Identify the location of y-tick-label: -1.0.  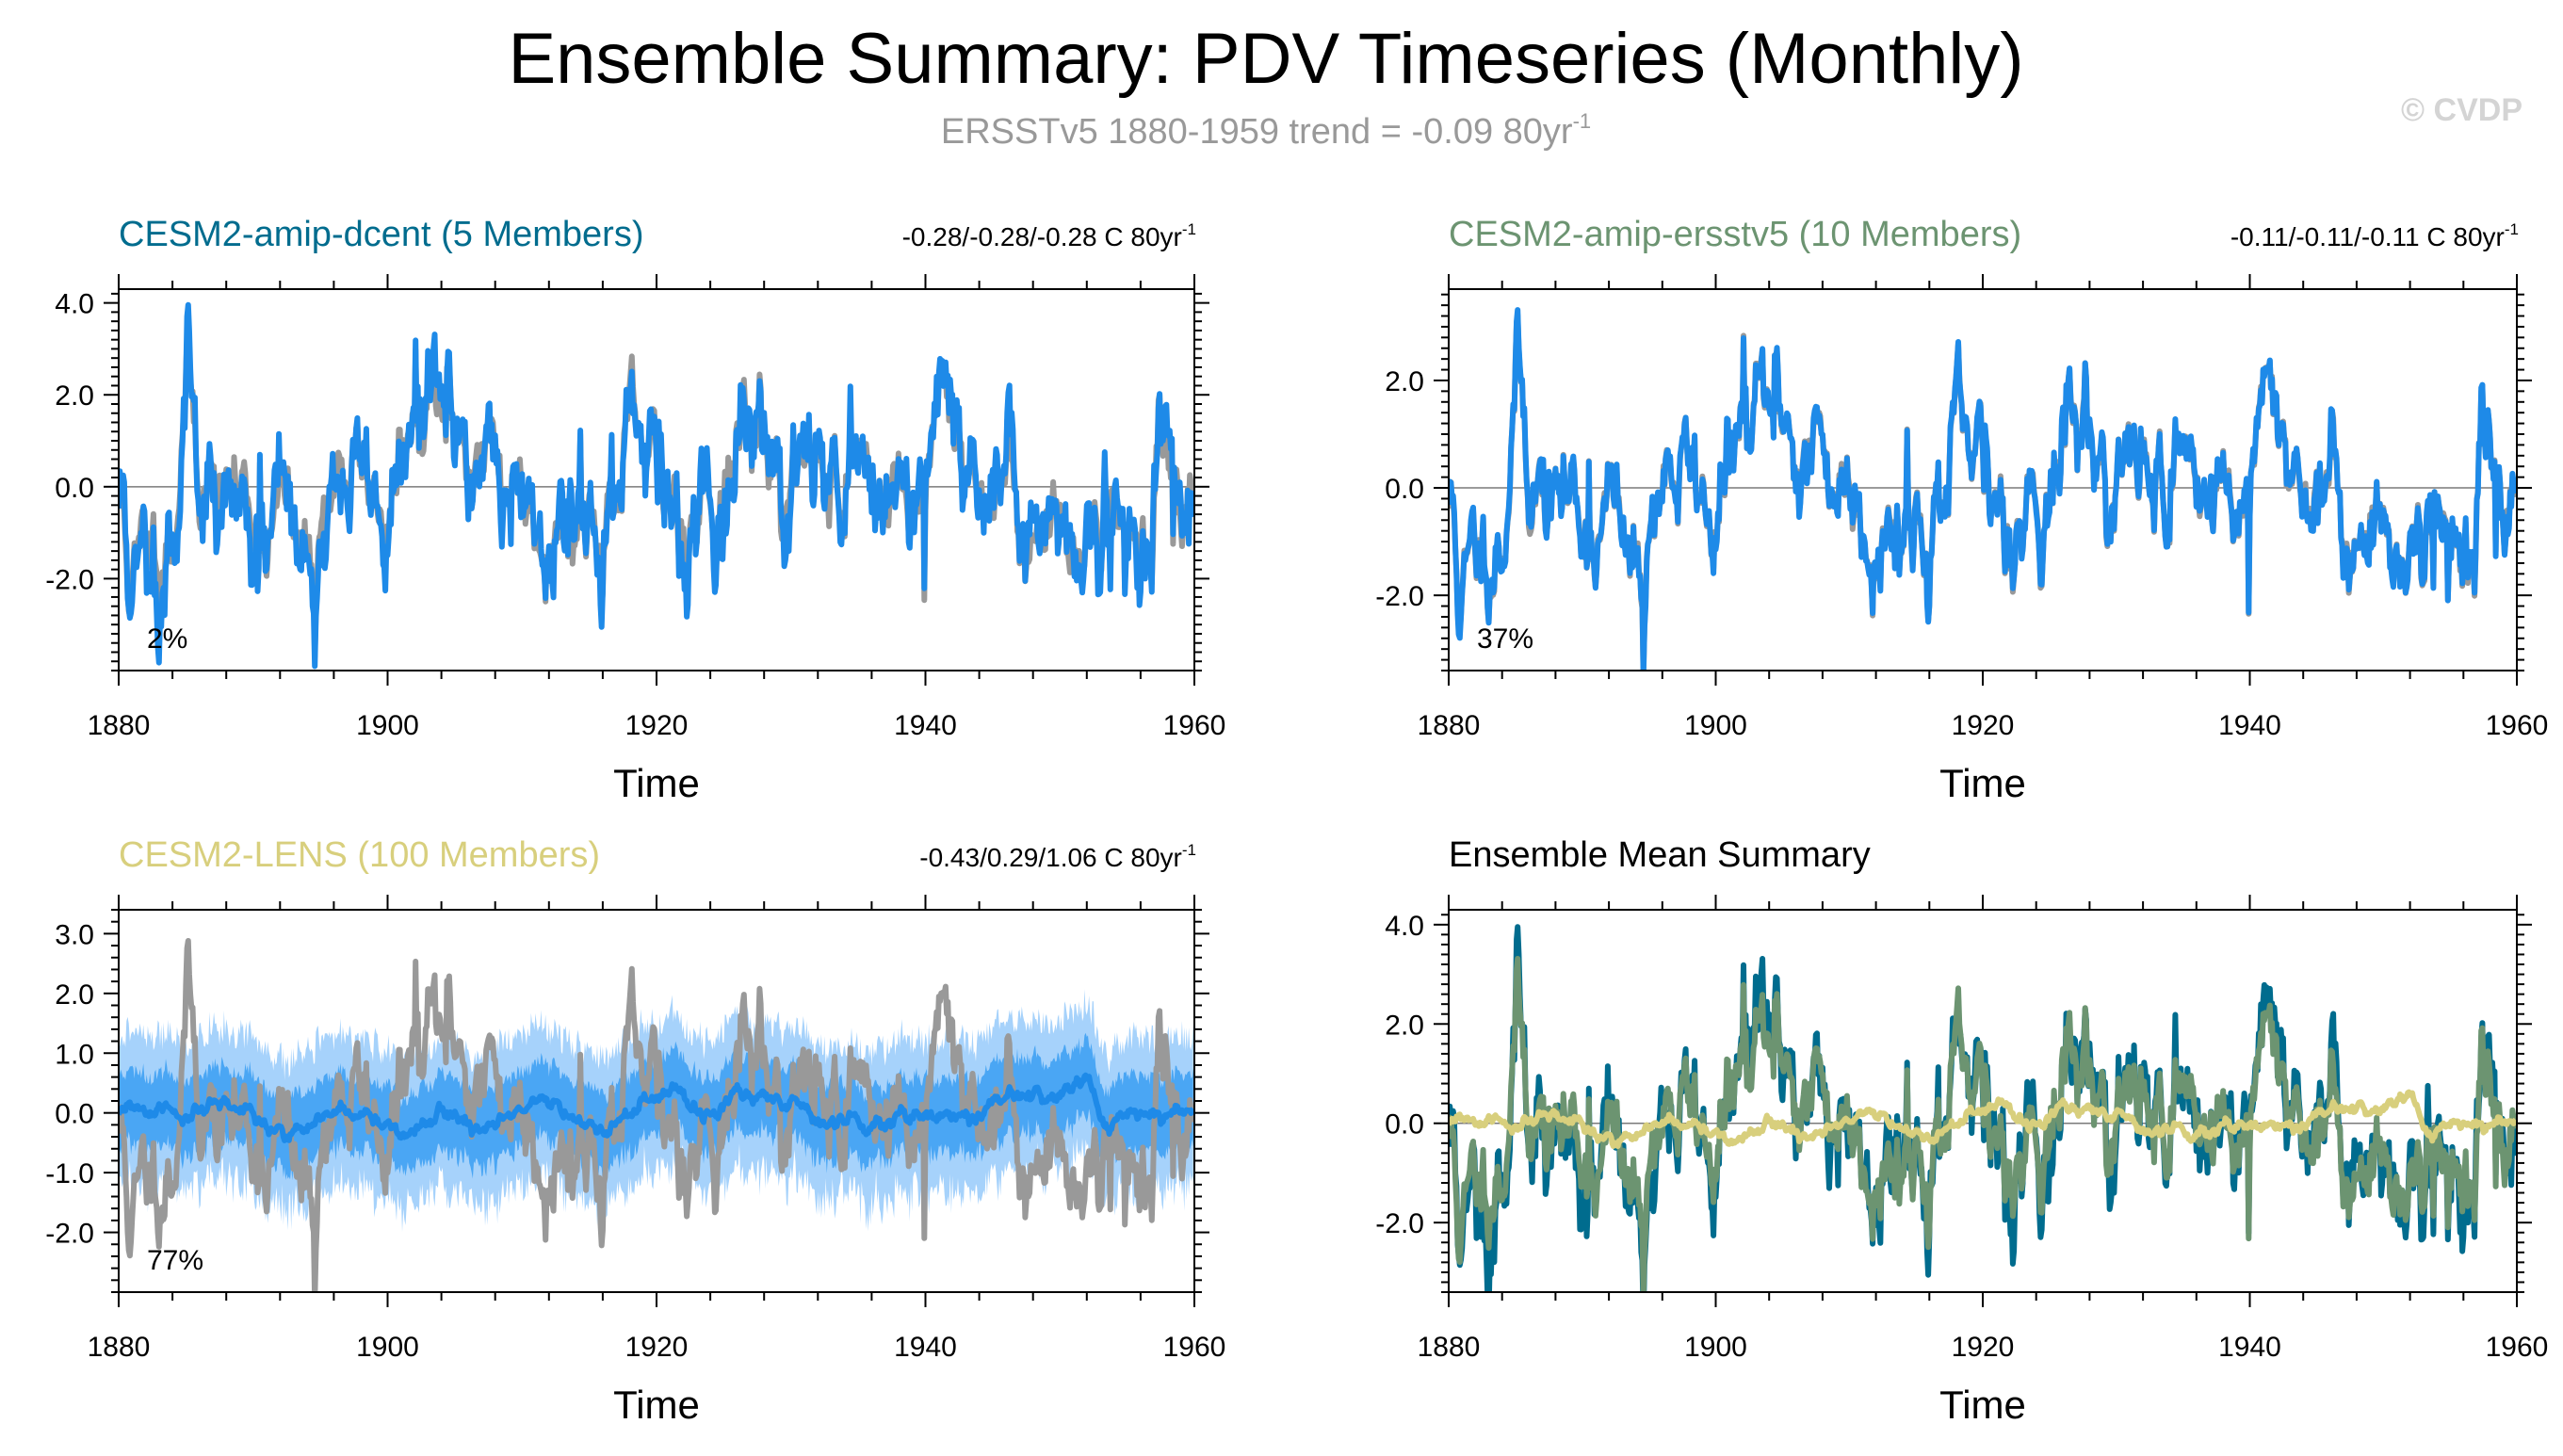
(70, 1173).